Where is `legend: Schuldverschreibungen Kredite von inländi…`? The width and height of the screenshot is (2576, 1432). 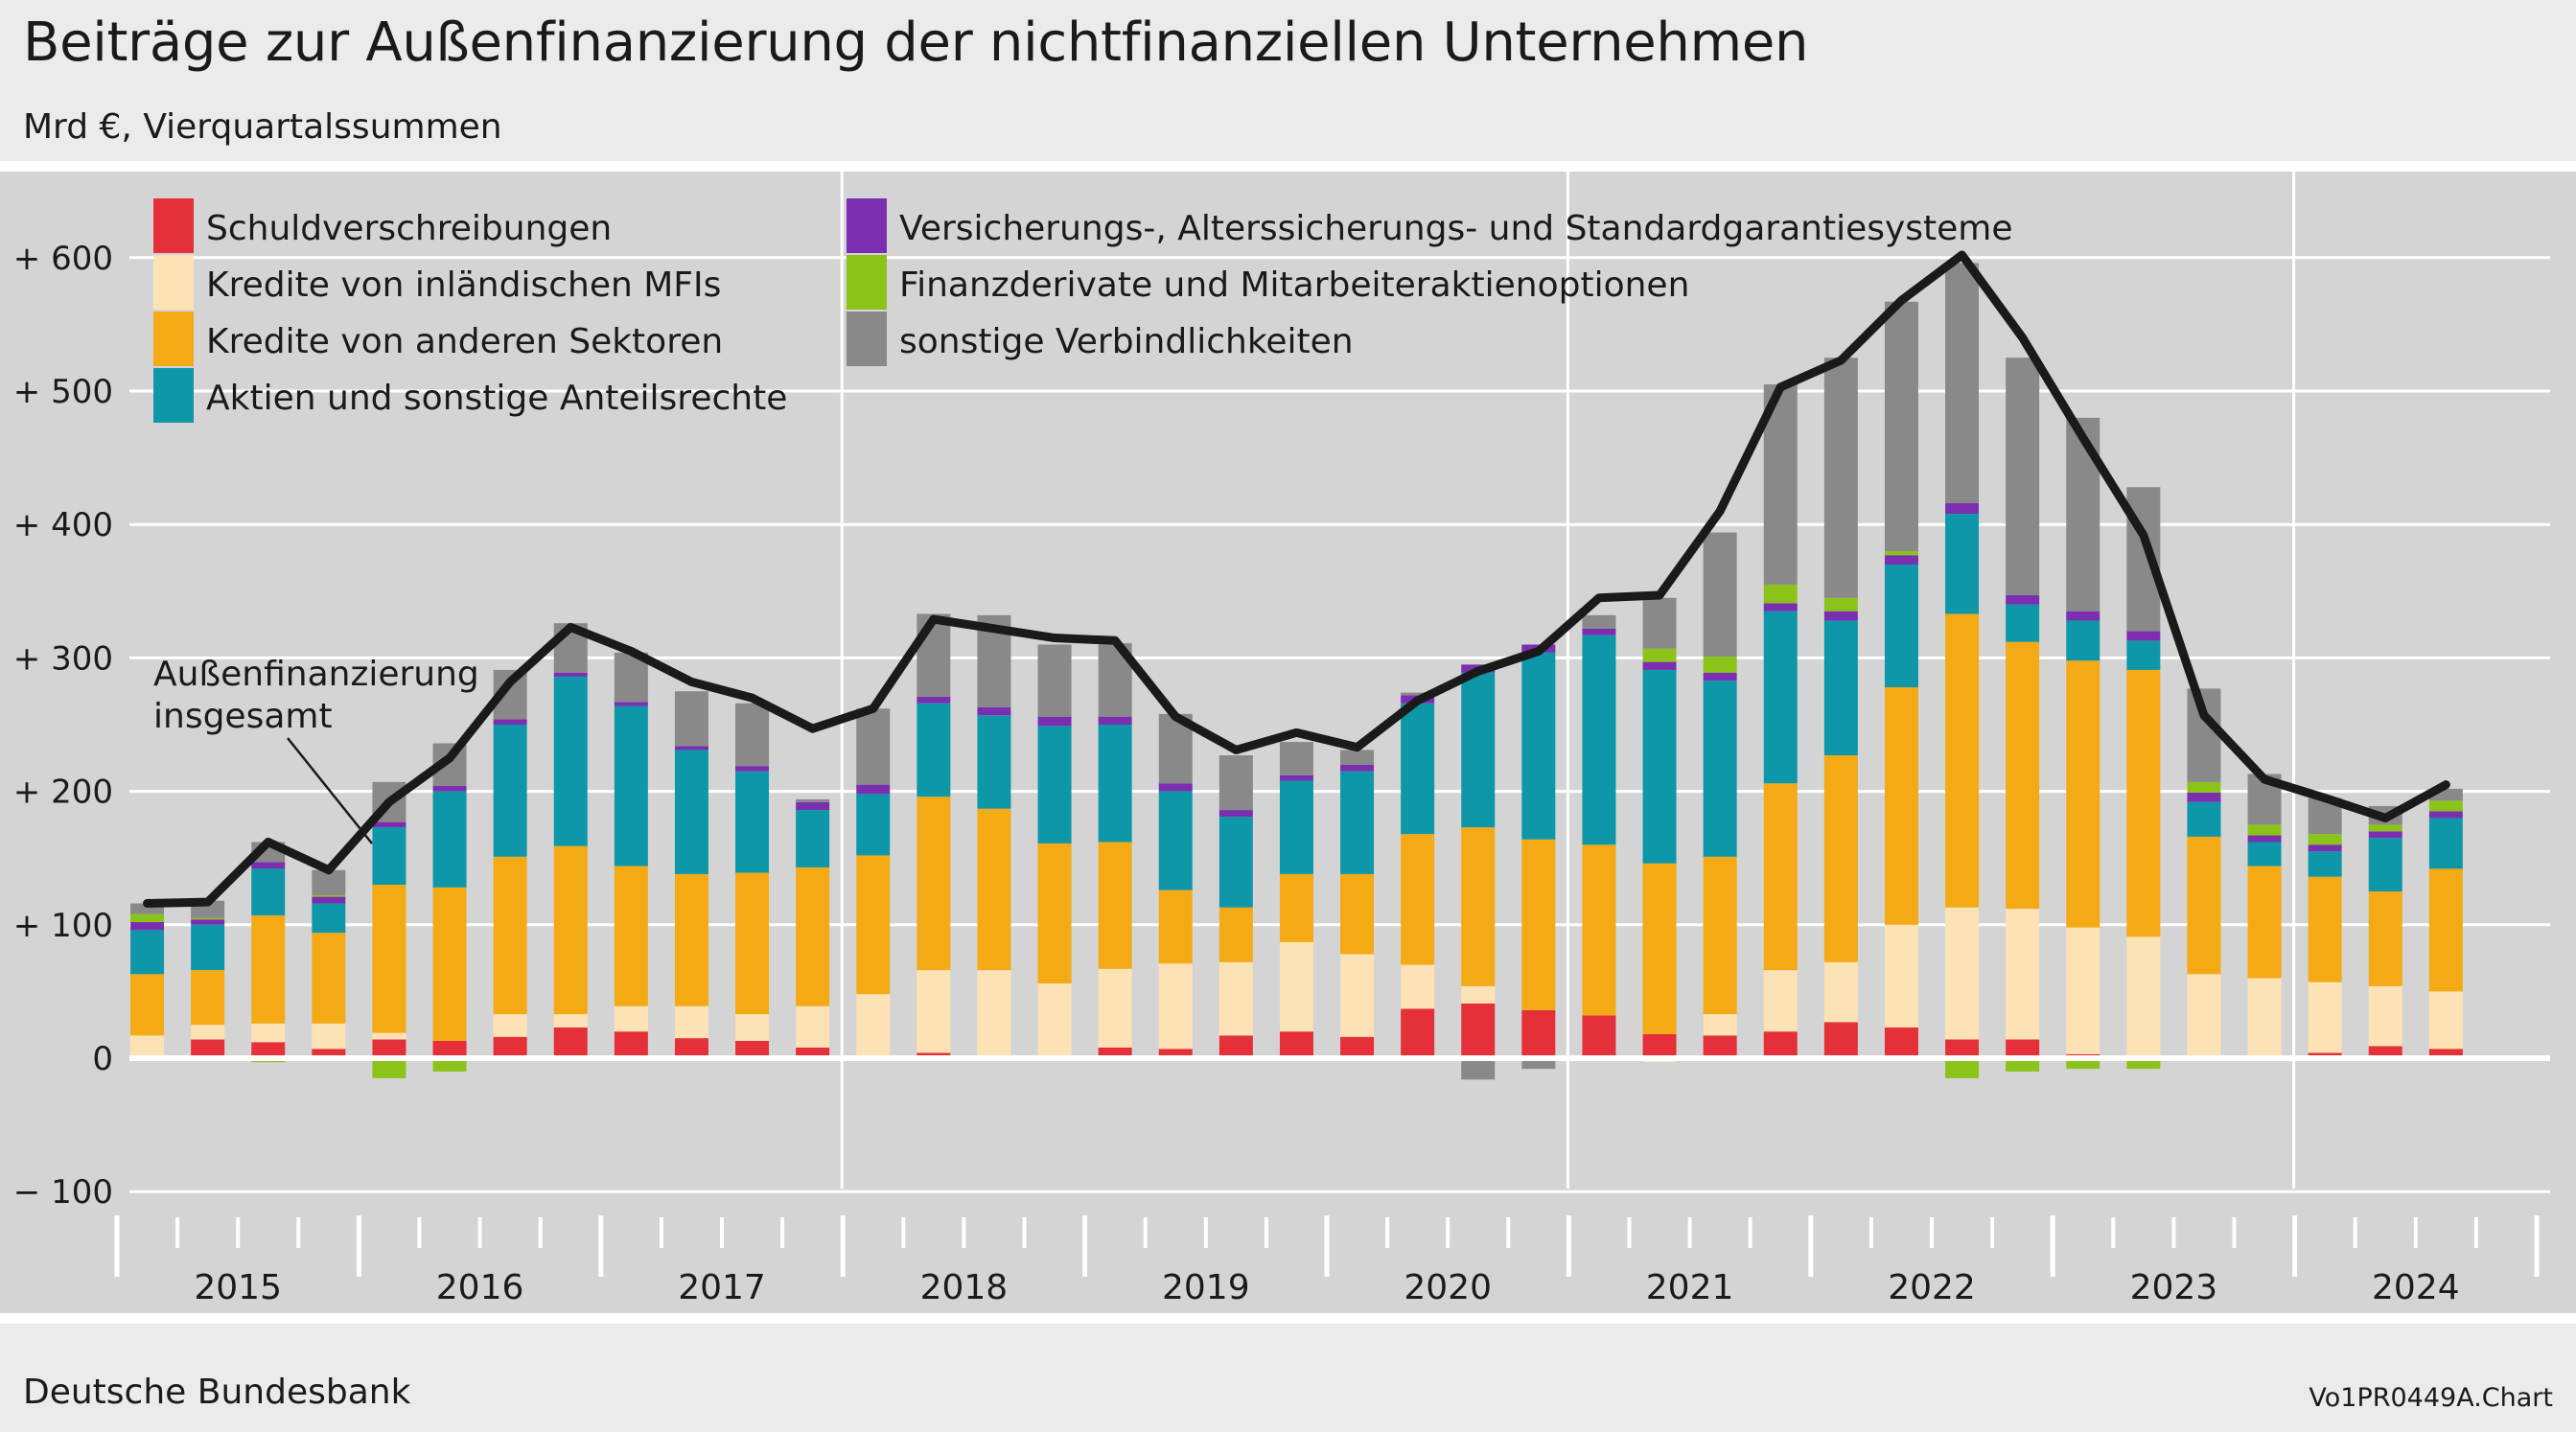
legend: Schuldverschreibungen Kredite von inländi… is located at coordinates (1083, 310).